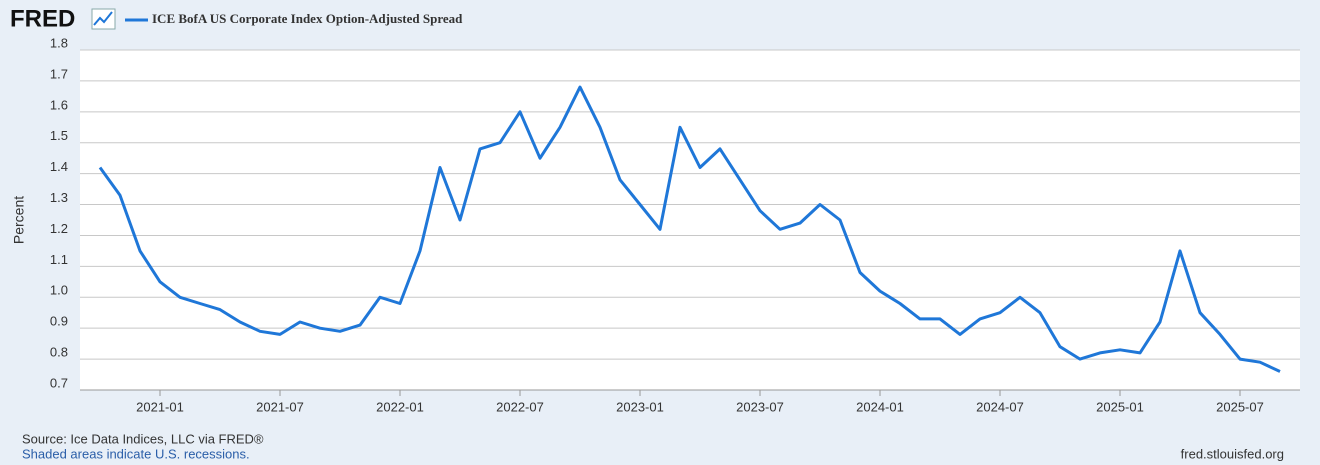 The width and height of the screenshot is (1320, 465). Describe the element at coordinates (1000, 406) in the screenshot. I see `x-tick-label: 2024-07` at that location.